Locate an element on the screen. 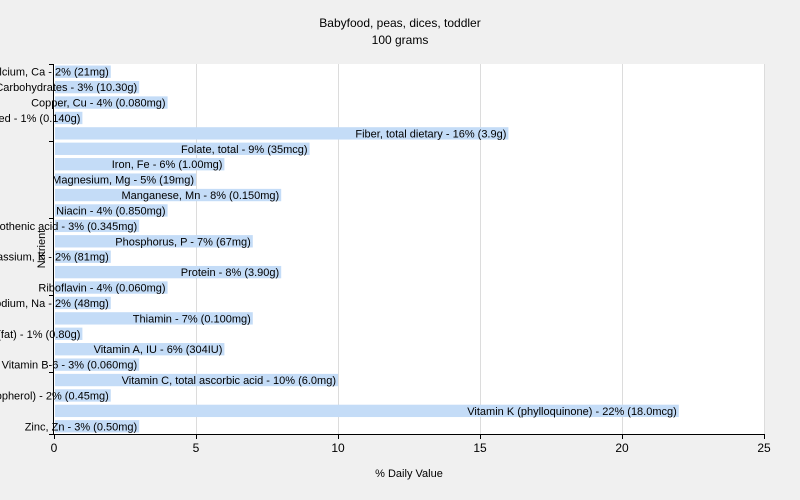 This screenshot has height=500, width=800. bar-value-label: Iron, Fe - 6% (1.00mg) is located at coordinates (167, 165).